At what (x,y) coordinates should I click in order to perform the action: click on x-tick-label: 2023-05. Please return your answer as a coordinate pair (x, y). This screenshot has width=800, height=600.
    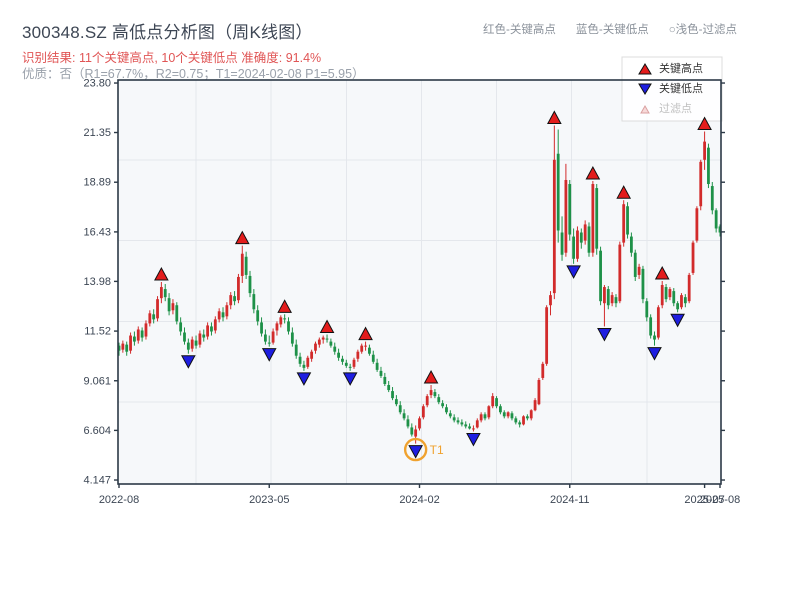
    Looking at the image, I should click on (269, 500).